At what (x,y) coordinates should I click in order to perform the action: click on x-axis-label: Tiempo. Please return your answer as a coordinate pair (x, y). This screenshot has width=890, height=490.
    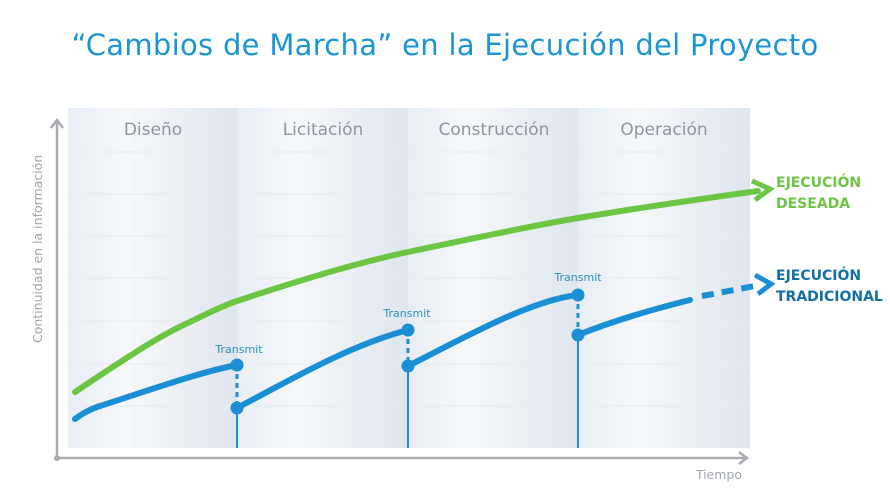
    Looking at the image, I should click on (718, 474).